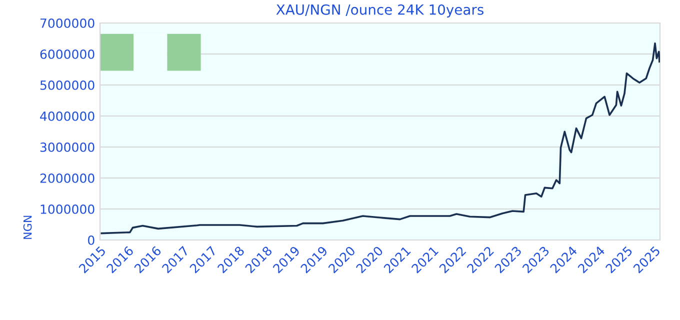 The image size is (680, 320). Describe the element at coordinates (67, 209) in the screenshot. I see `y-tick-label: 1000000` at that location.